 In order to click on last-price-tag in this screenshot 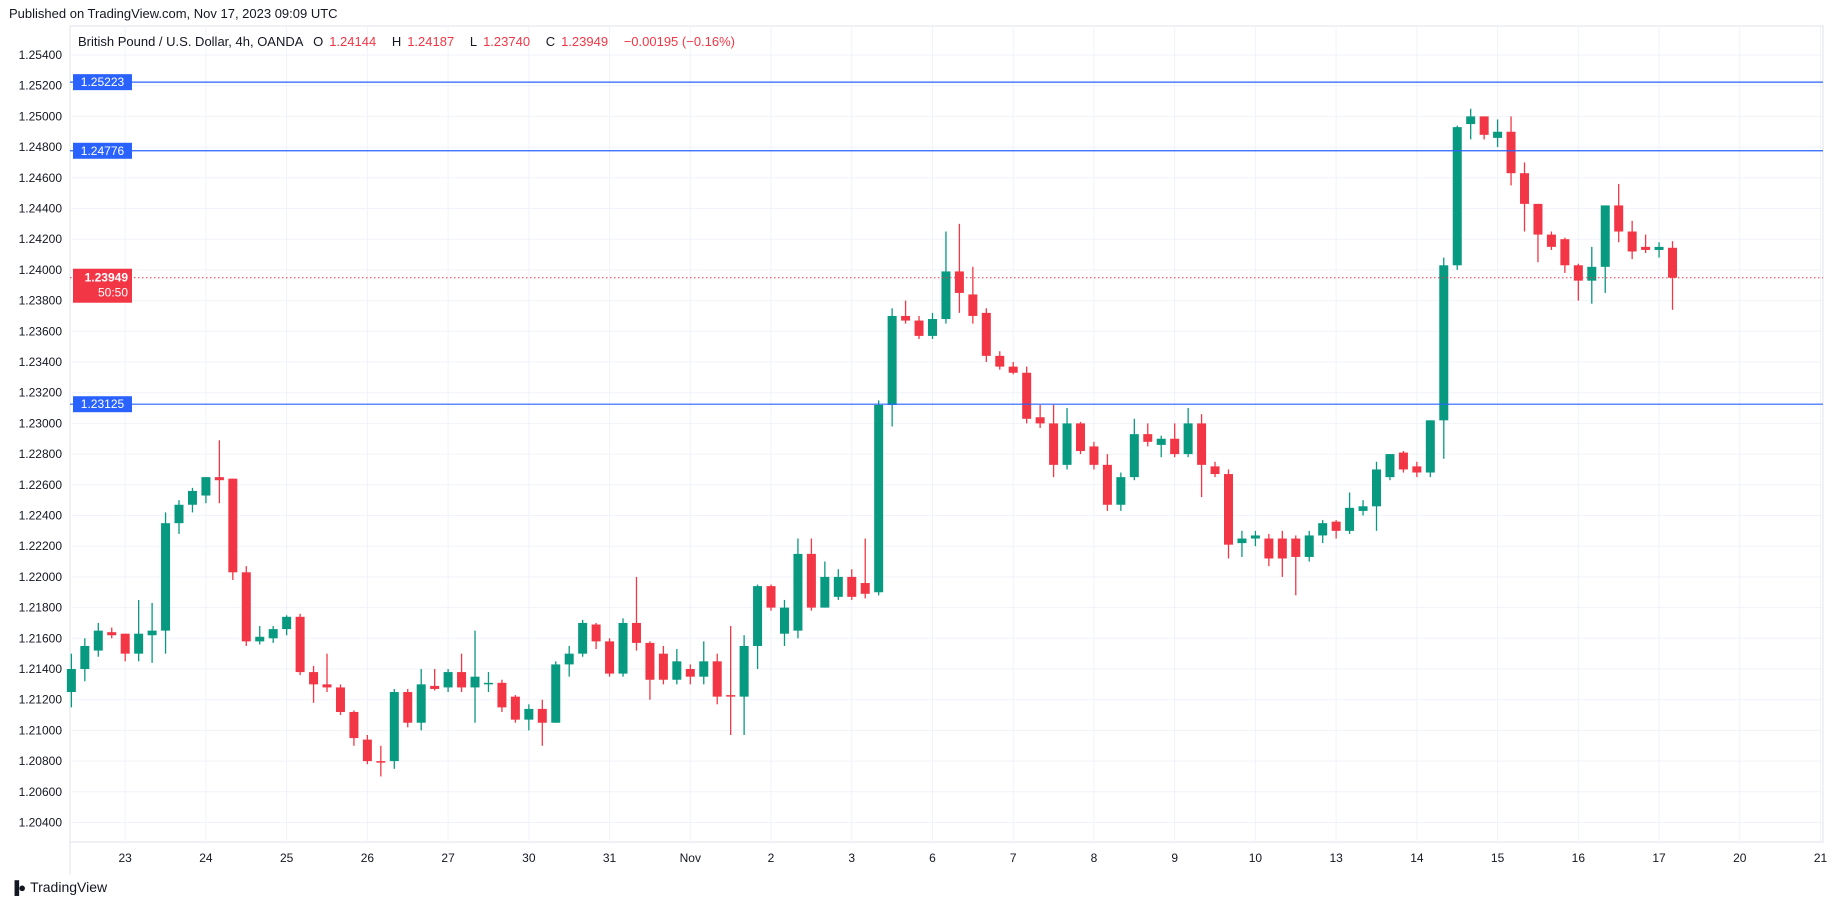, I will do `click(102, 285)`.